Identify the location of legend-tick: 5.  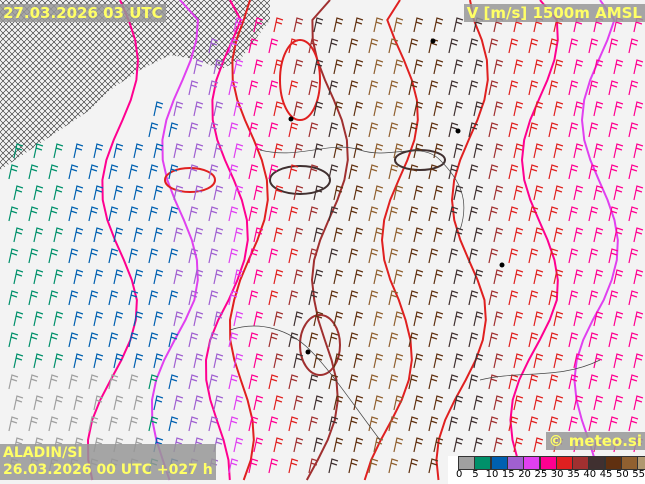
(475, 474).